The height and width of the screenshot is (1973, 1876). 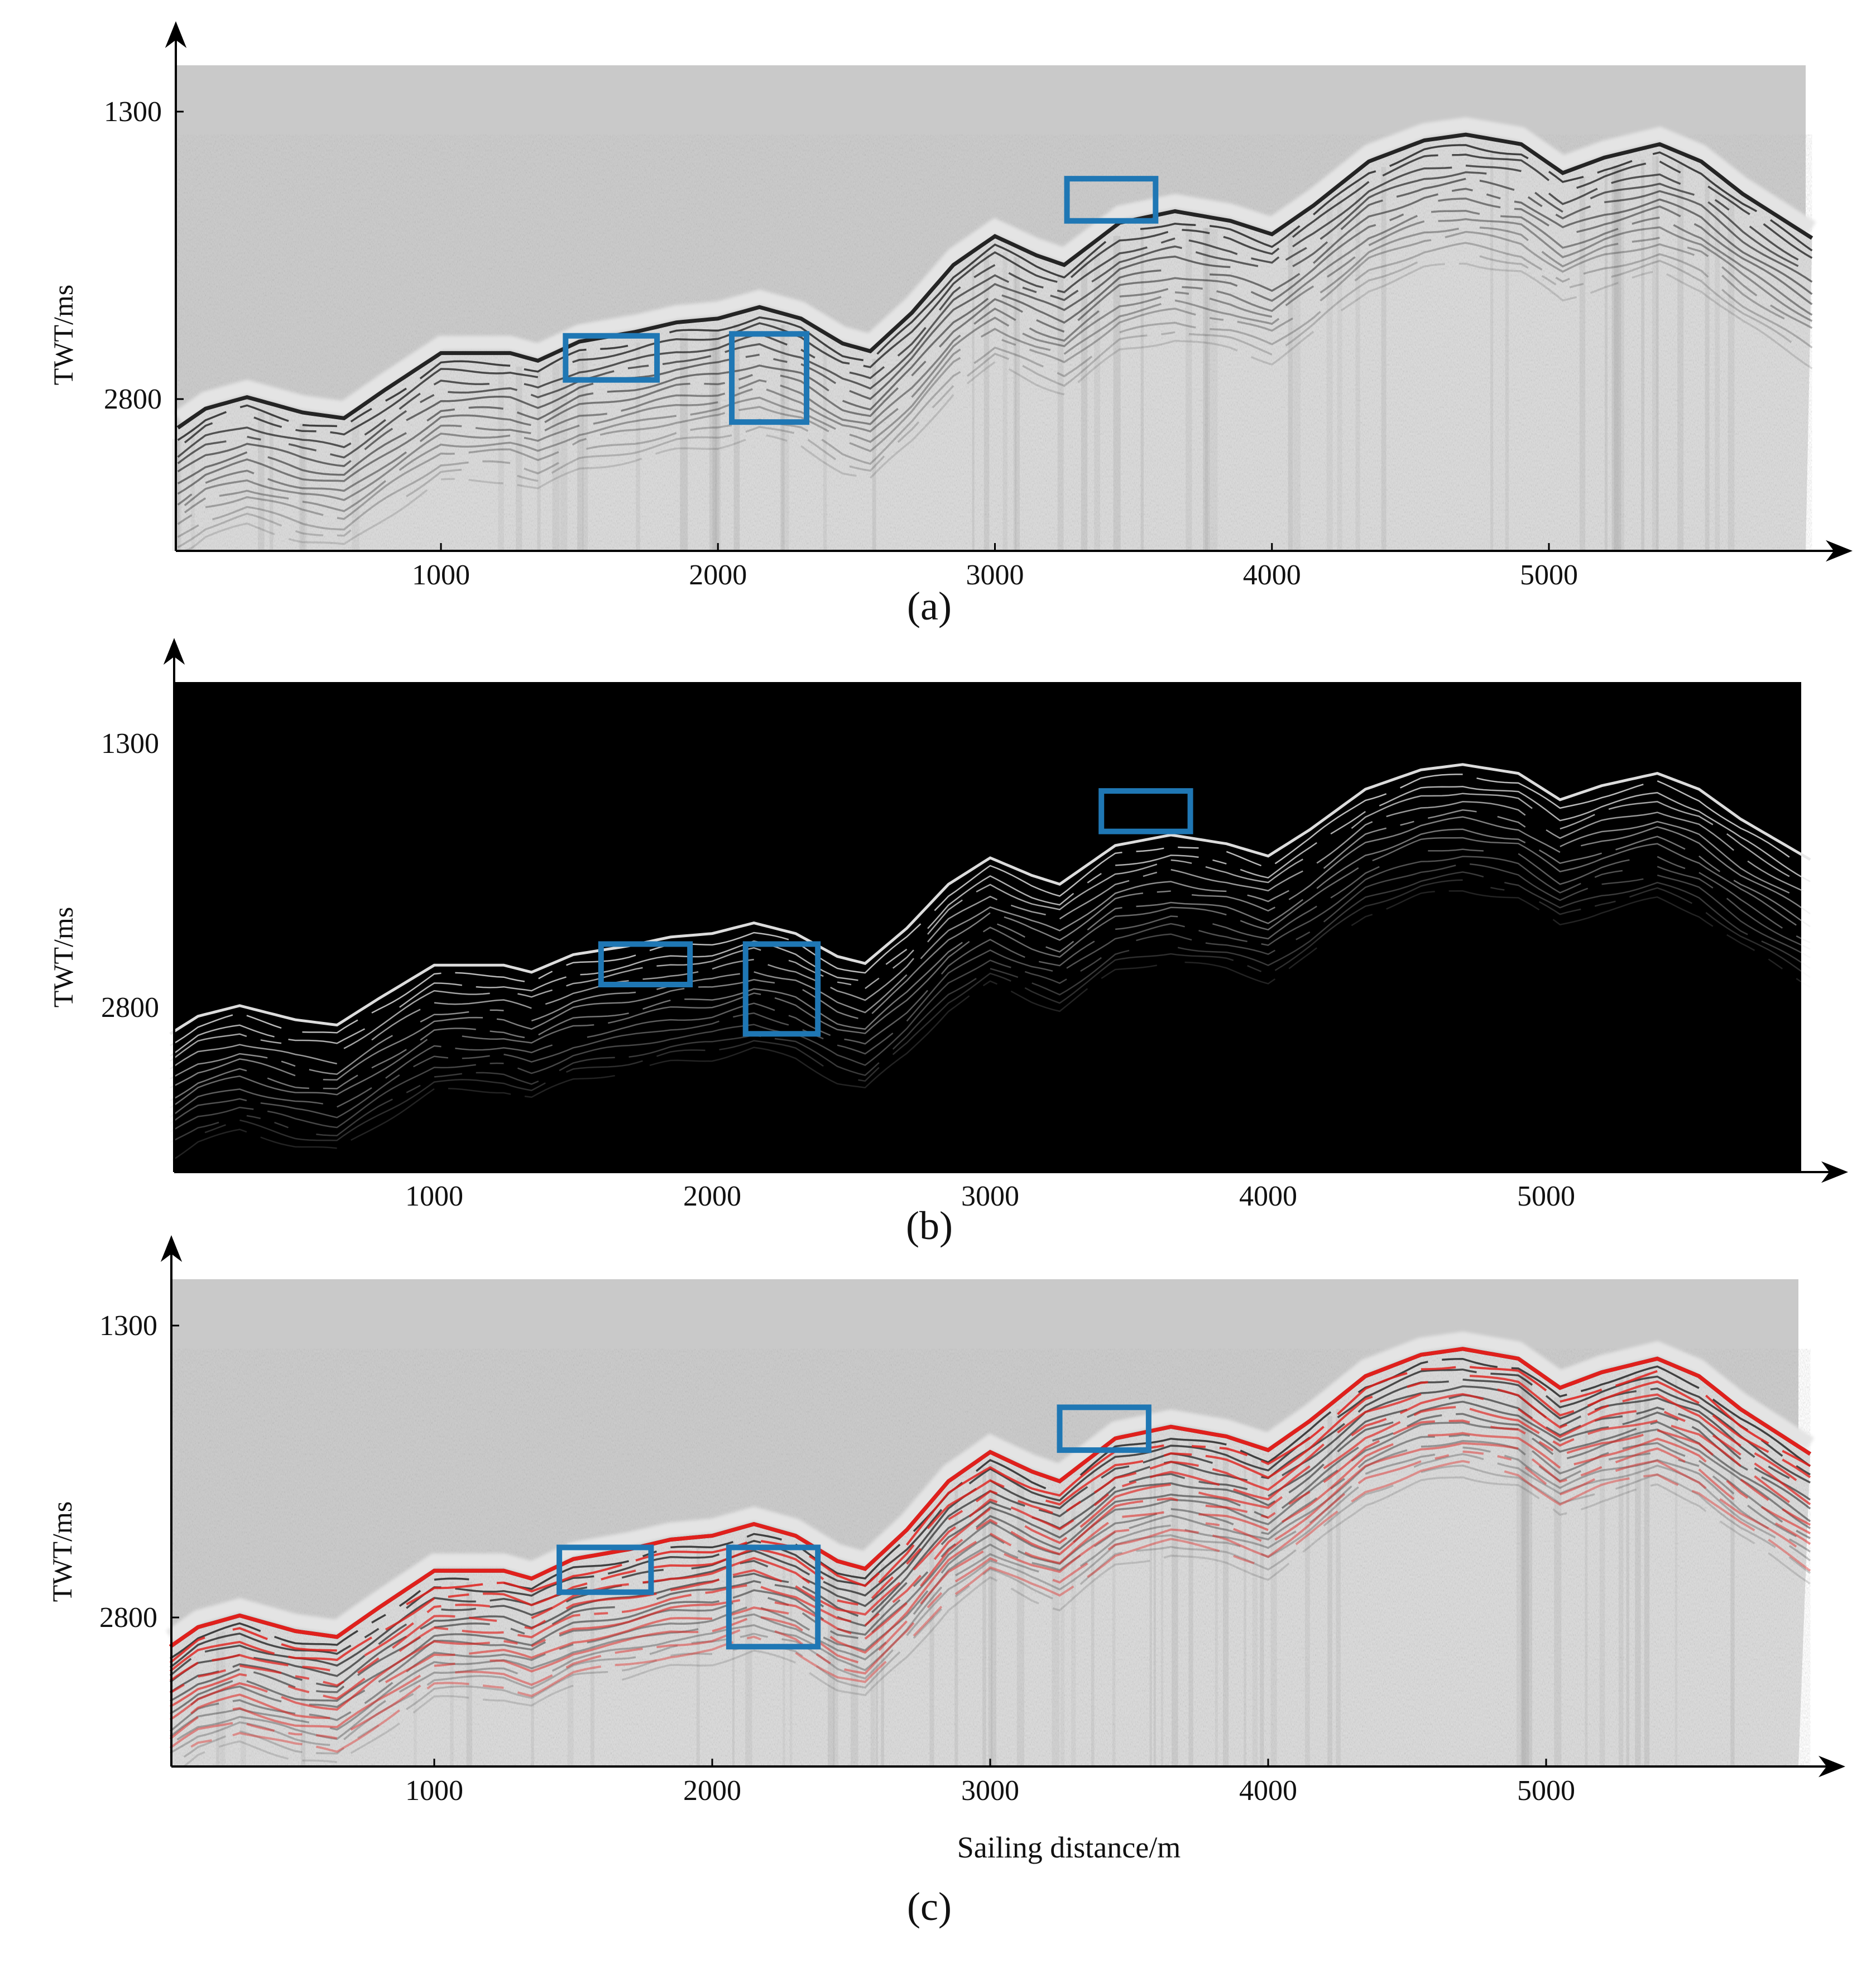 I want to click on panel-c-highlight-boxes, so click(x=854, y=1527).